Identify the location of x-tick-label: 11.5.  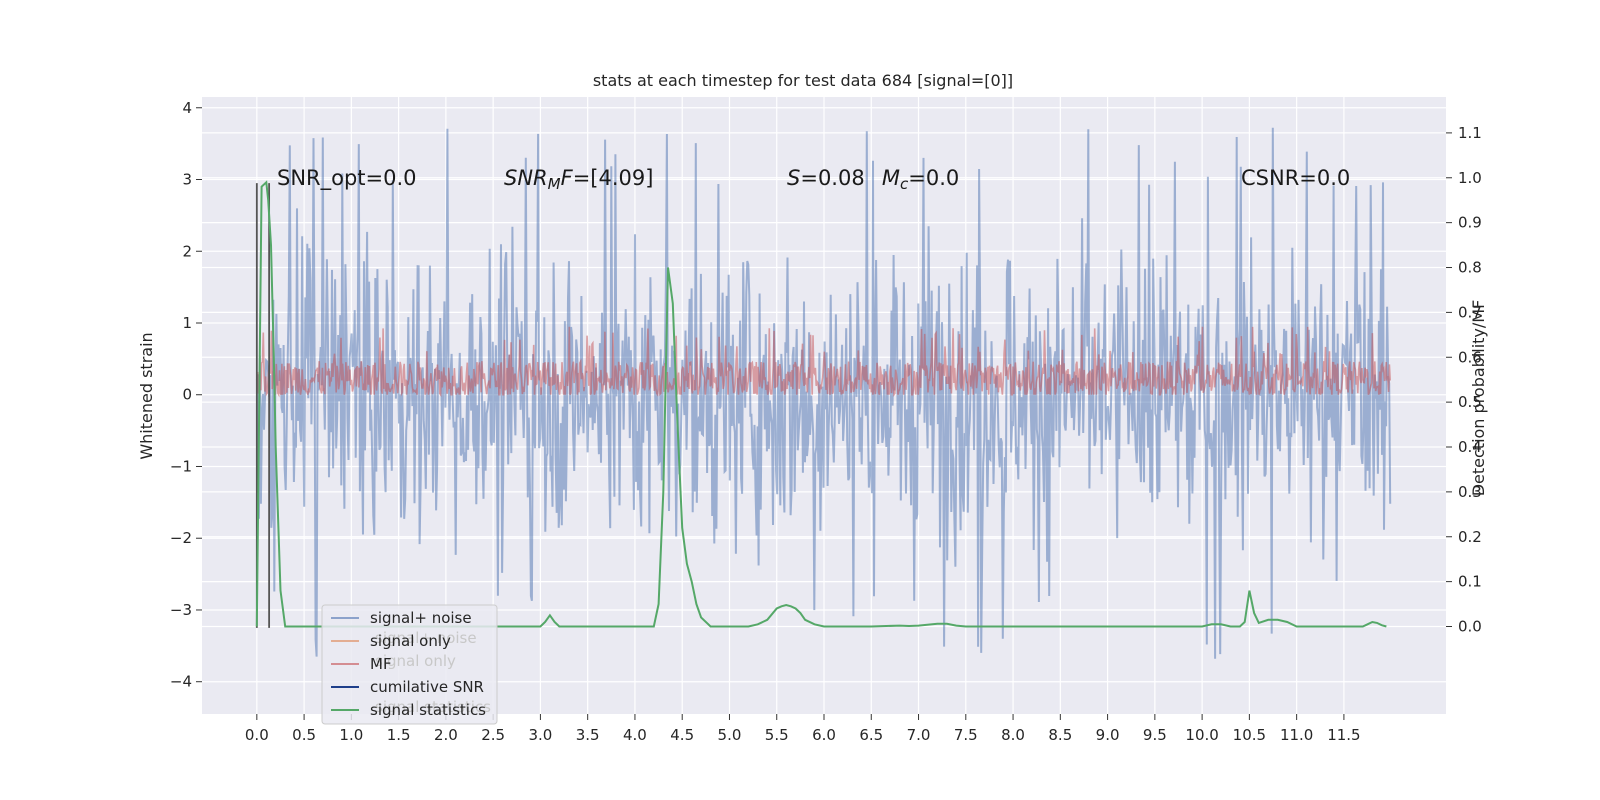
(1343, 735).